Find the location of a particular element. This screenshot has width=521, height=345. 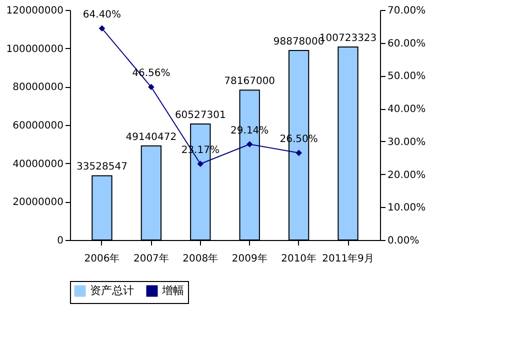

y-tick-label: 20000000 is located at coordinates (38, 202).